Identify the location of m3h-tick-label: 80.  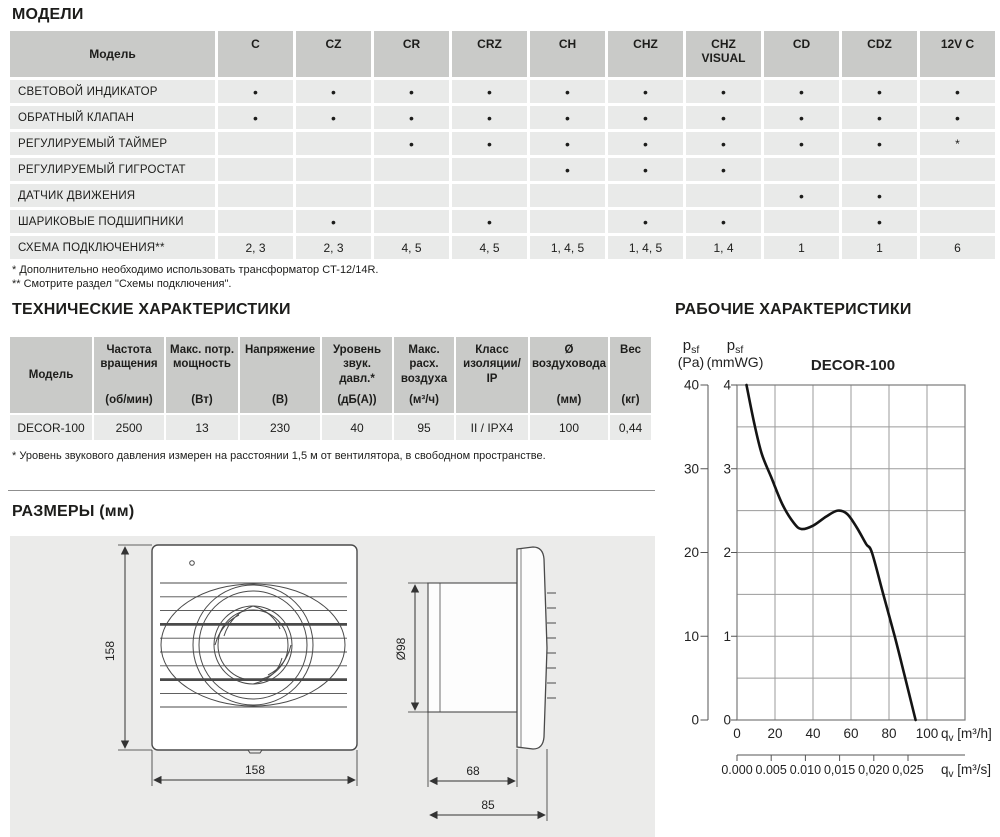
(888, 733).